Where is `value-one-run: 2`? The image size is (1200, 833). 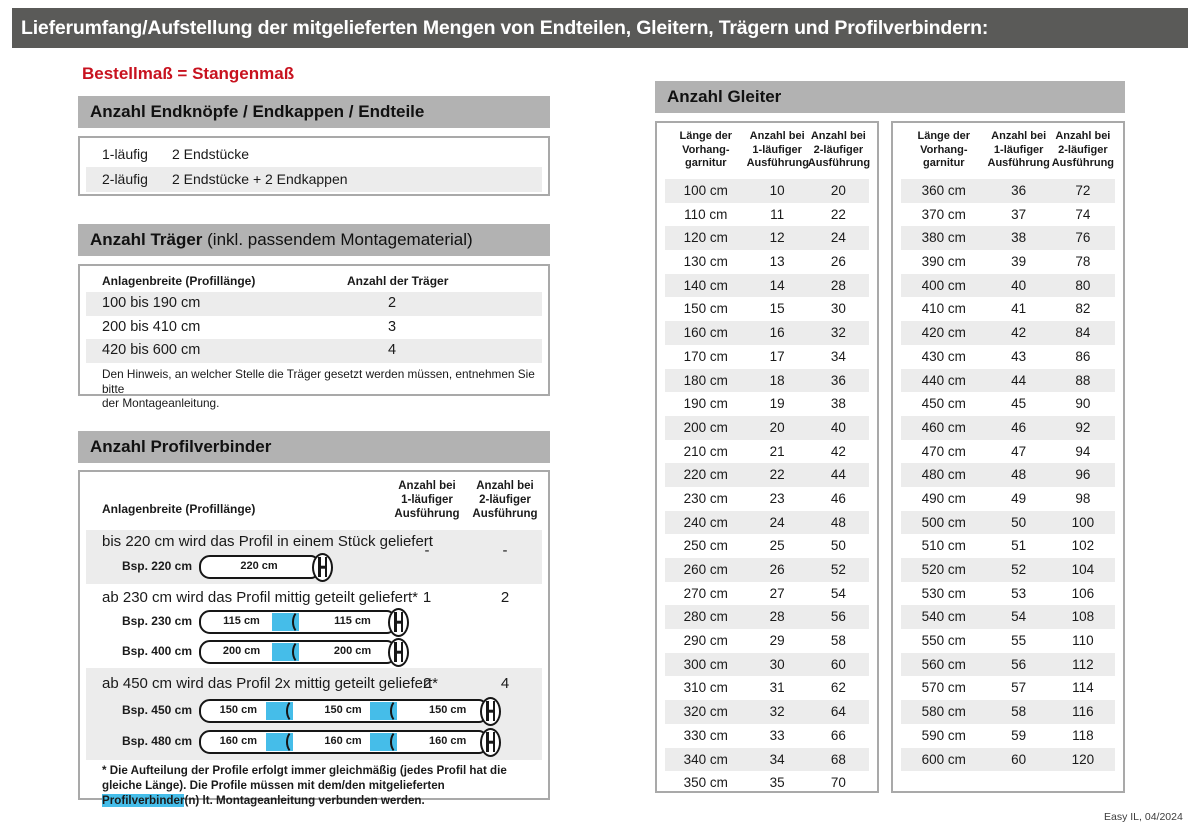 value-one-run: 2 is located at coordinates (427, 683).